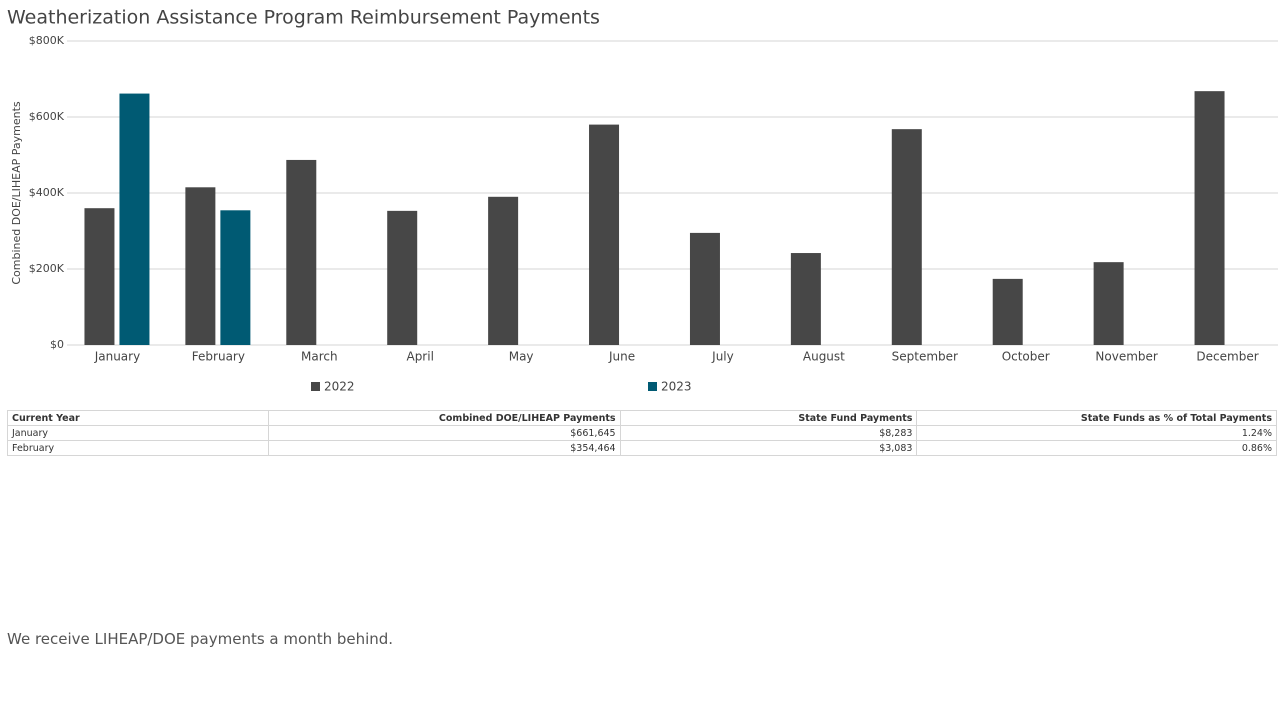 Image resolution: width=1285 pixels, height=701 pixels. Describe the element at coordinates (1126, 357) in the screenshot. I see `x-tick-label: November` at that location.